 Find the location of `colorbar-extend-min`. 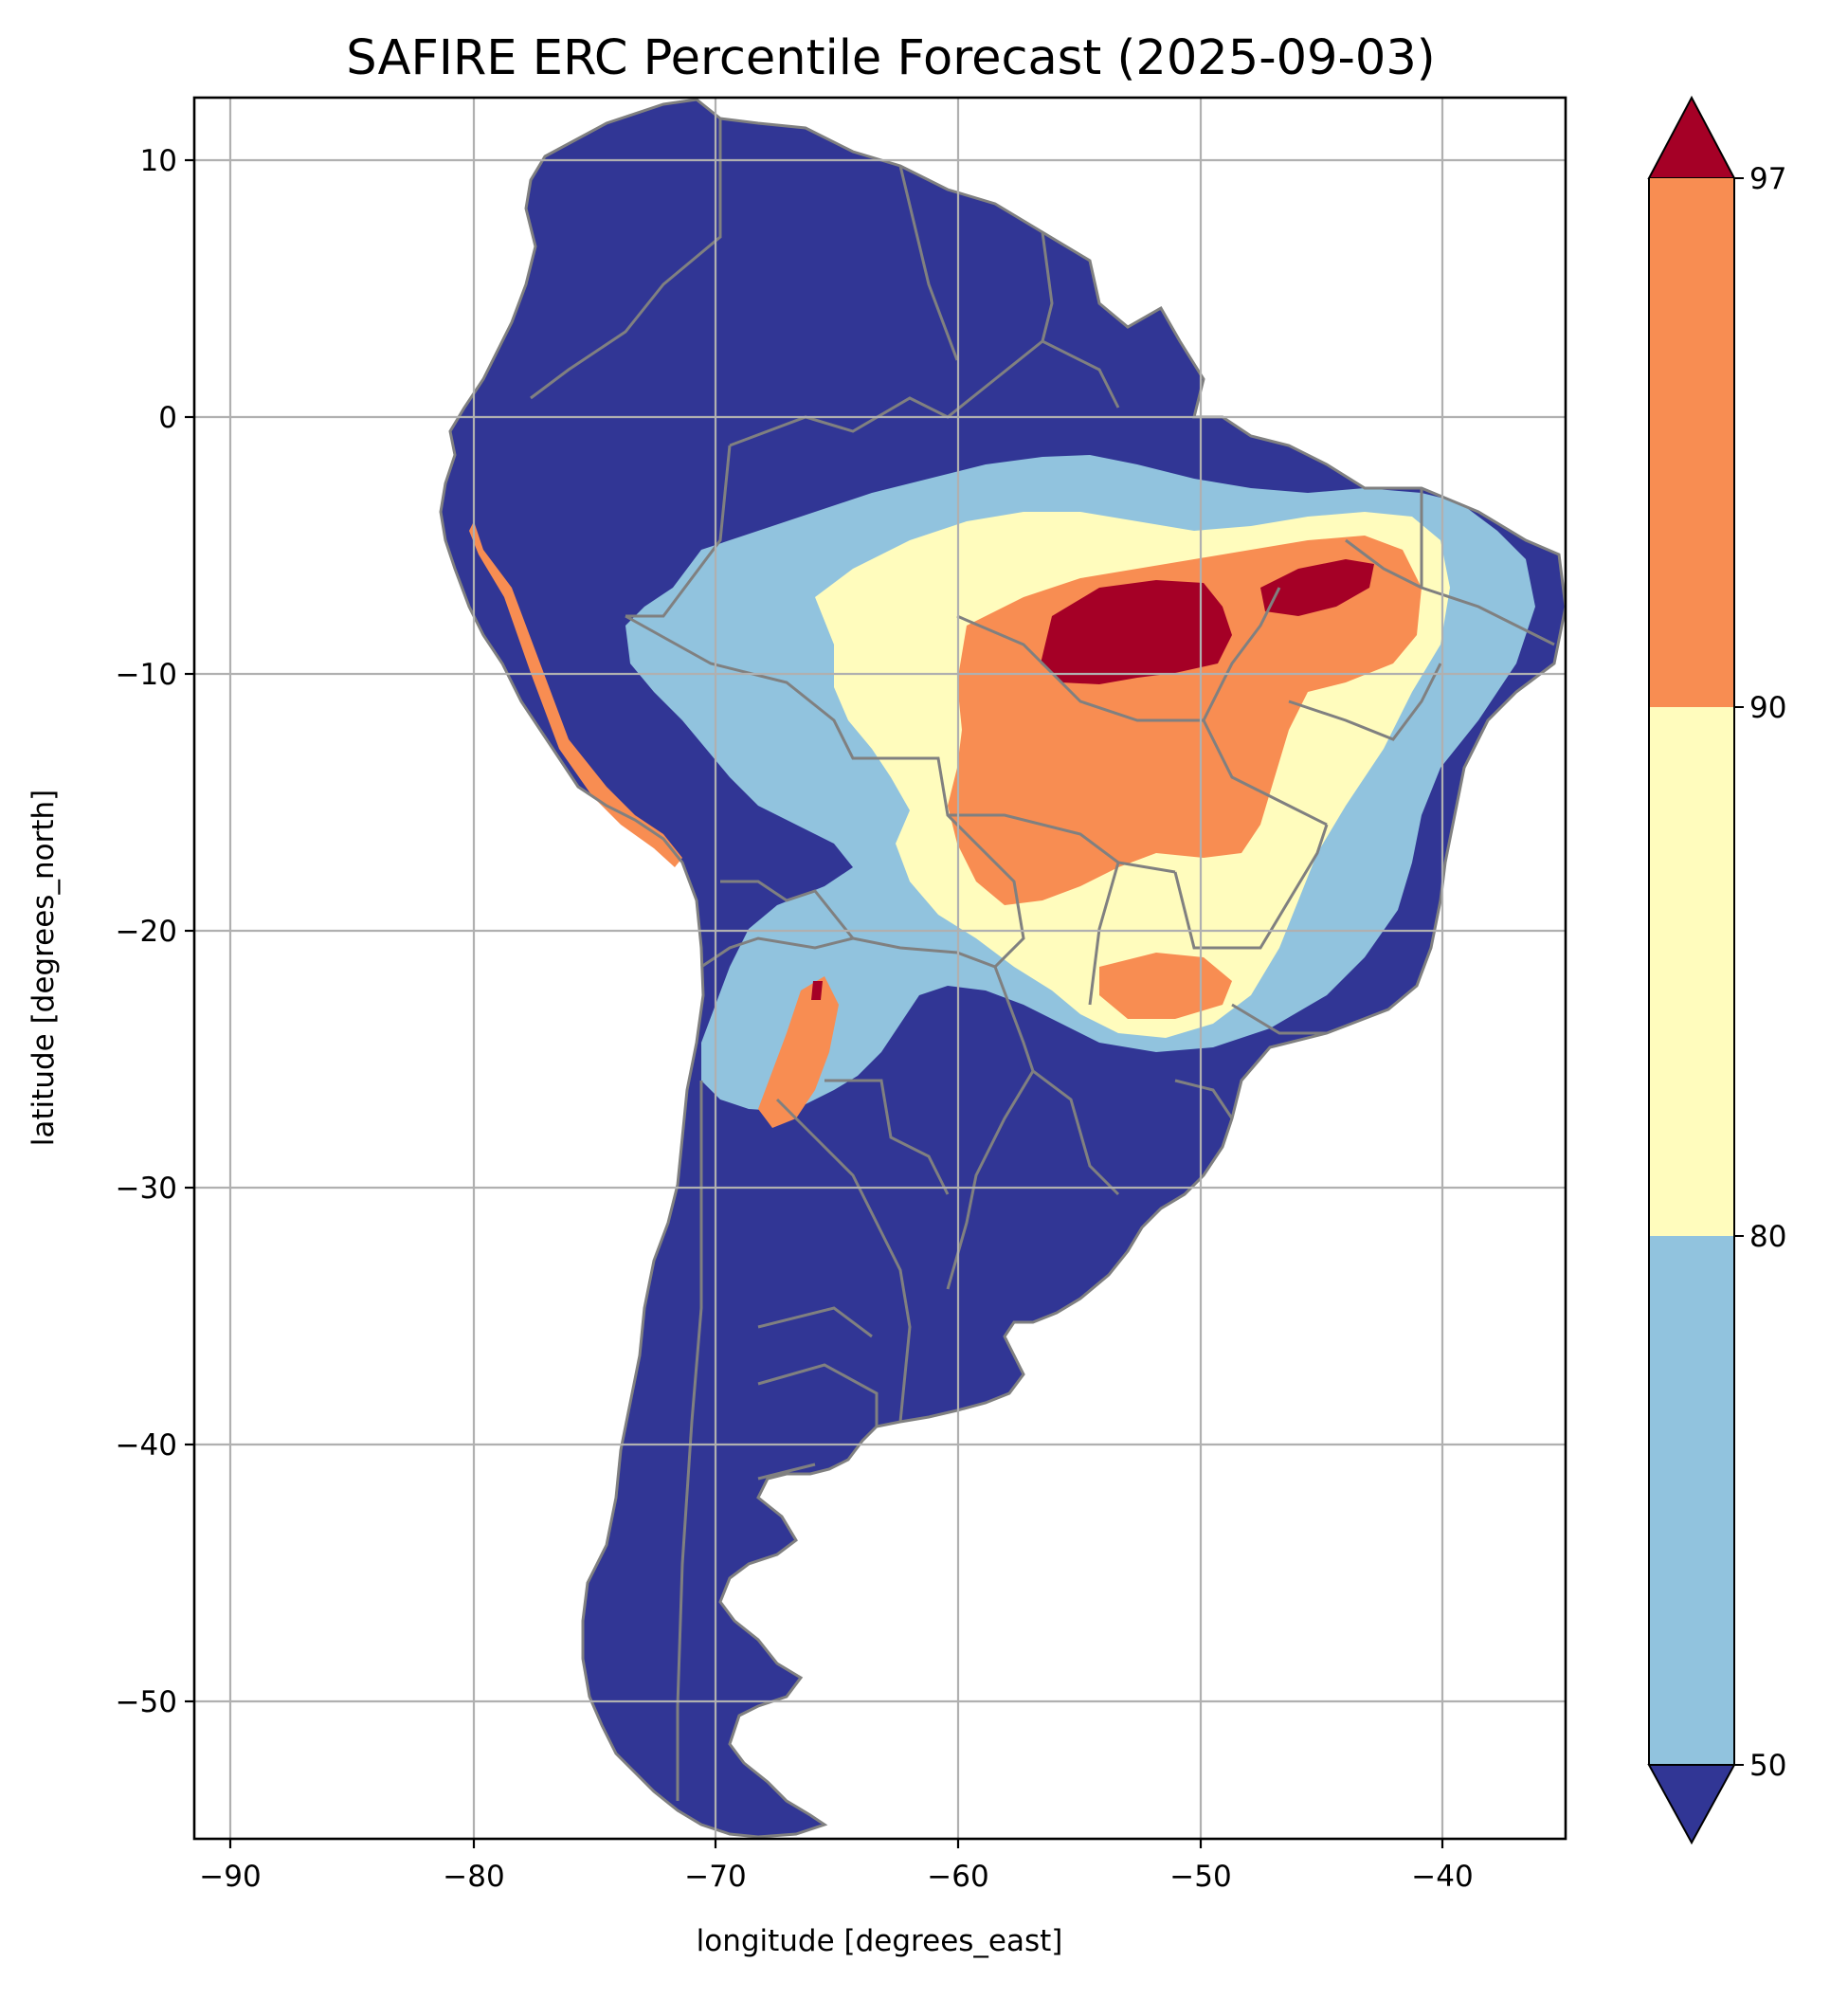

colorbar-extend-min is located at coordinates (1691, 1805).